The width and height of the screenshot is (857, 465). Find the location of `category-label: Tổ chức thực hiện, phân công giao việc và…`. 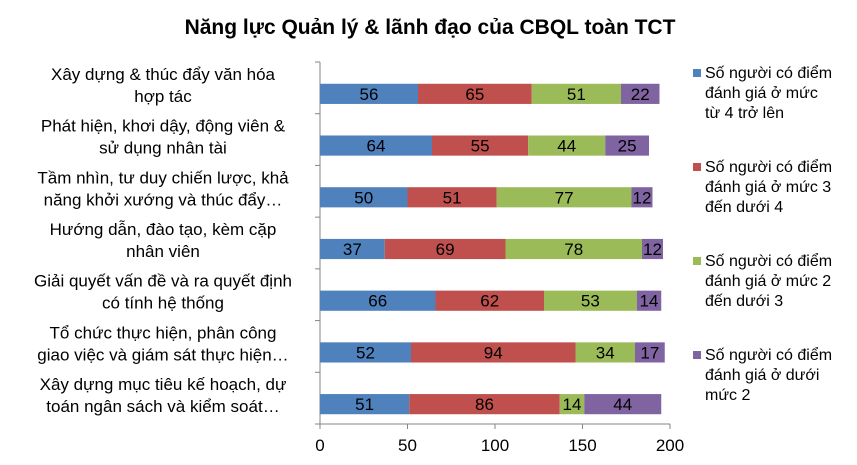

category-label: Tổ chức thực hiện, phân công giao việc và… is located at coordinates (162, 343).